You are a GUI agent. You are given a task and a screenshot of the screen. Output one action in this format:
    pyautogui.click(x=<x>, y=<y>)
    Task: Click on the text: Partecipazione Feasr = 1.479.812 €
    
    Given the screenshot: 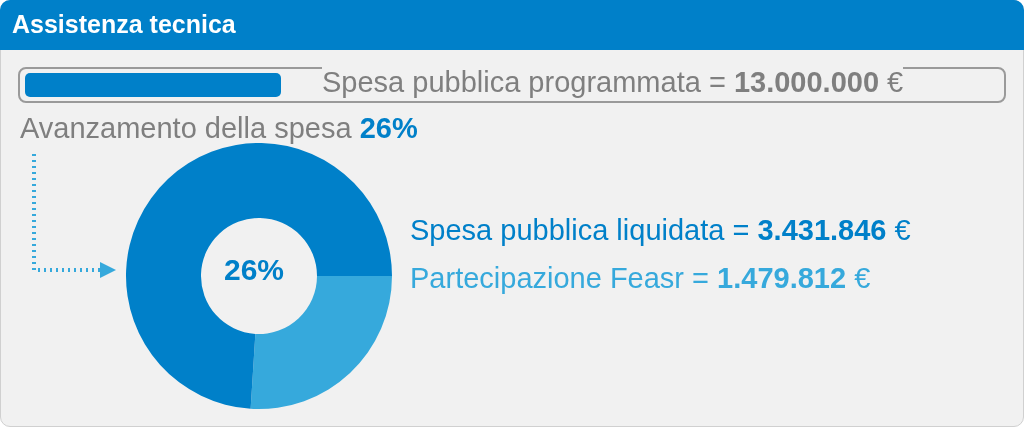 What is the action you would take?
    pyautogui.click(x=640, y=278)
    